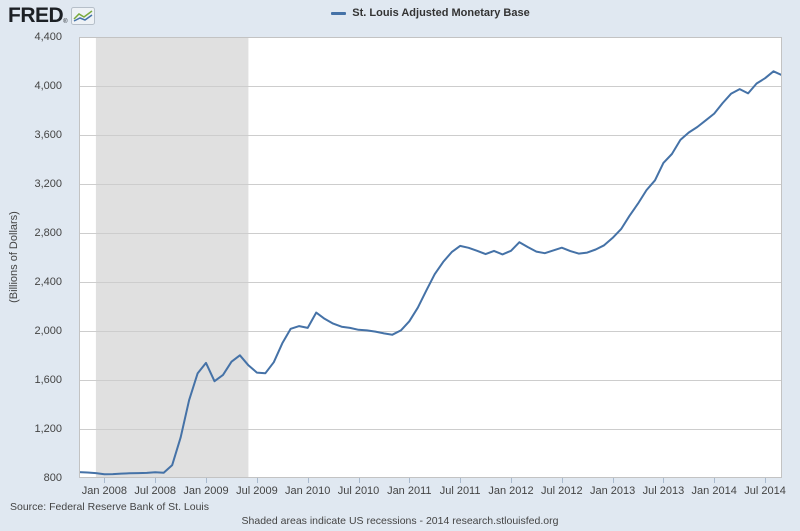  What do you see at coordinates (257, 491) in the screenshot?
I see `x-tick-label: Jul 2009` at bounding box center [257, 491].